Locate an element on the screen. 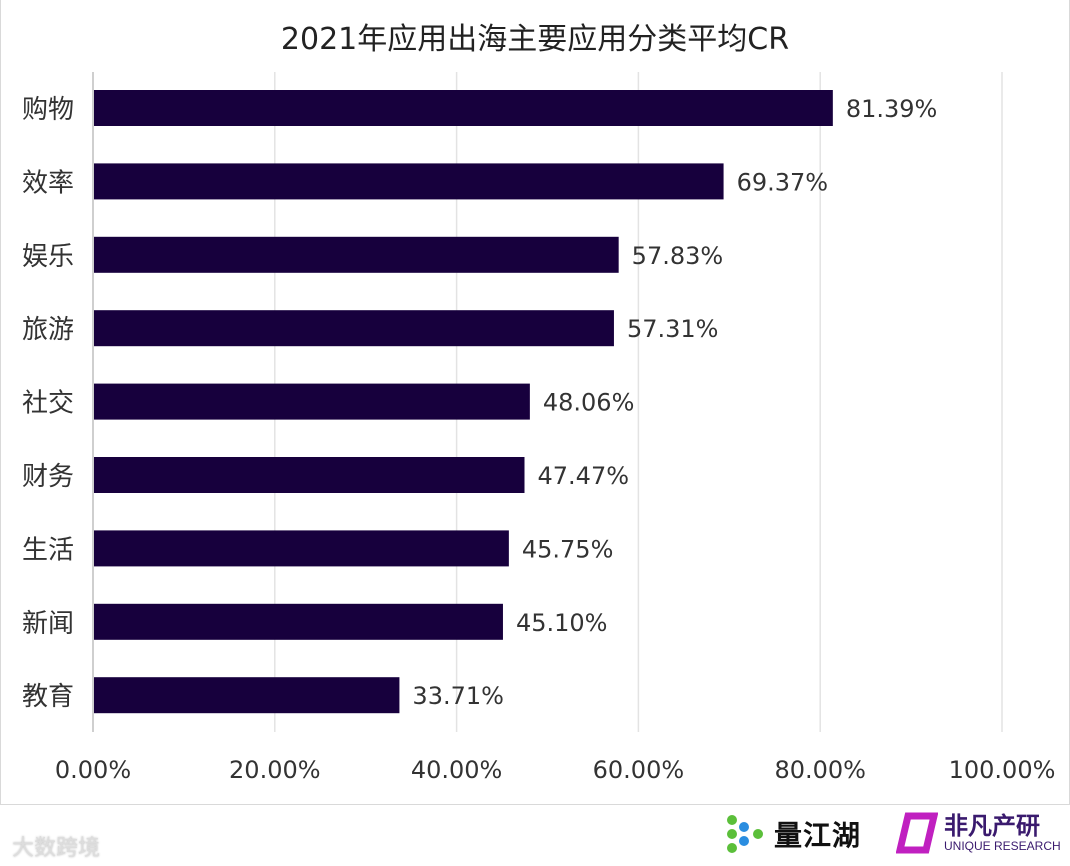 The image size is (1070, 866). category-label: 教育 is located at coordinates (48, 697).